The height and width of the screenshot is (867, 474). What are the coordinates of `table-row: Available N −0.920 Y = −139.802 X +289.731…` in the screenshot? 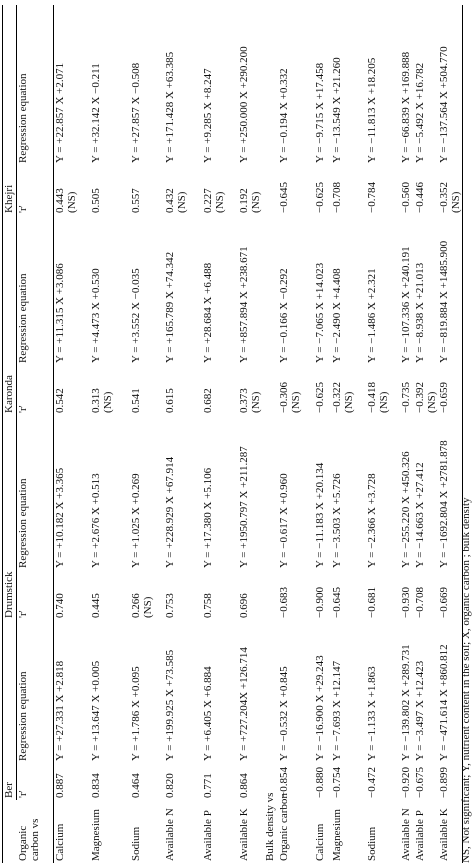 It's located at (407, 434).